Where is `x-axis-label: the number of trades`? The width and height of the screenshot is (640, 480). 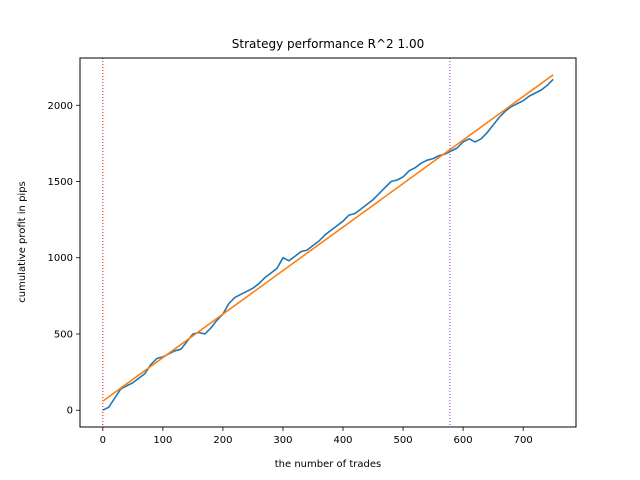 x-axis-label: the number of trades is located at coordinates (328, 464).